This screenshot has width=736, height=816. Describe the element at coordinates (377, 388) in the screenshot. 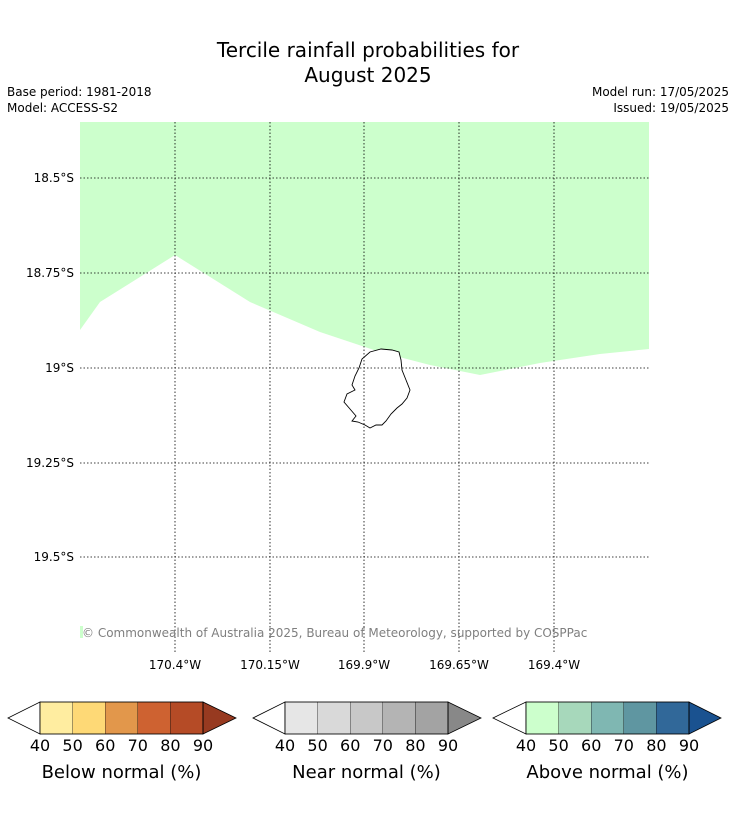

I see `island-outline` at that location.